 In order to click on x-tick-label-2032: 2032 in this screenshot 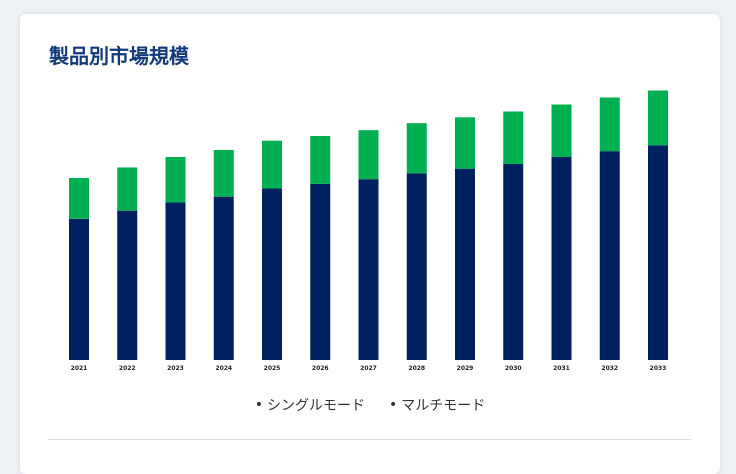, I will do `click(609, 368)`.